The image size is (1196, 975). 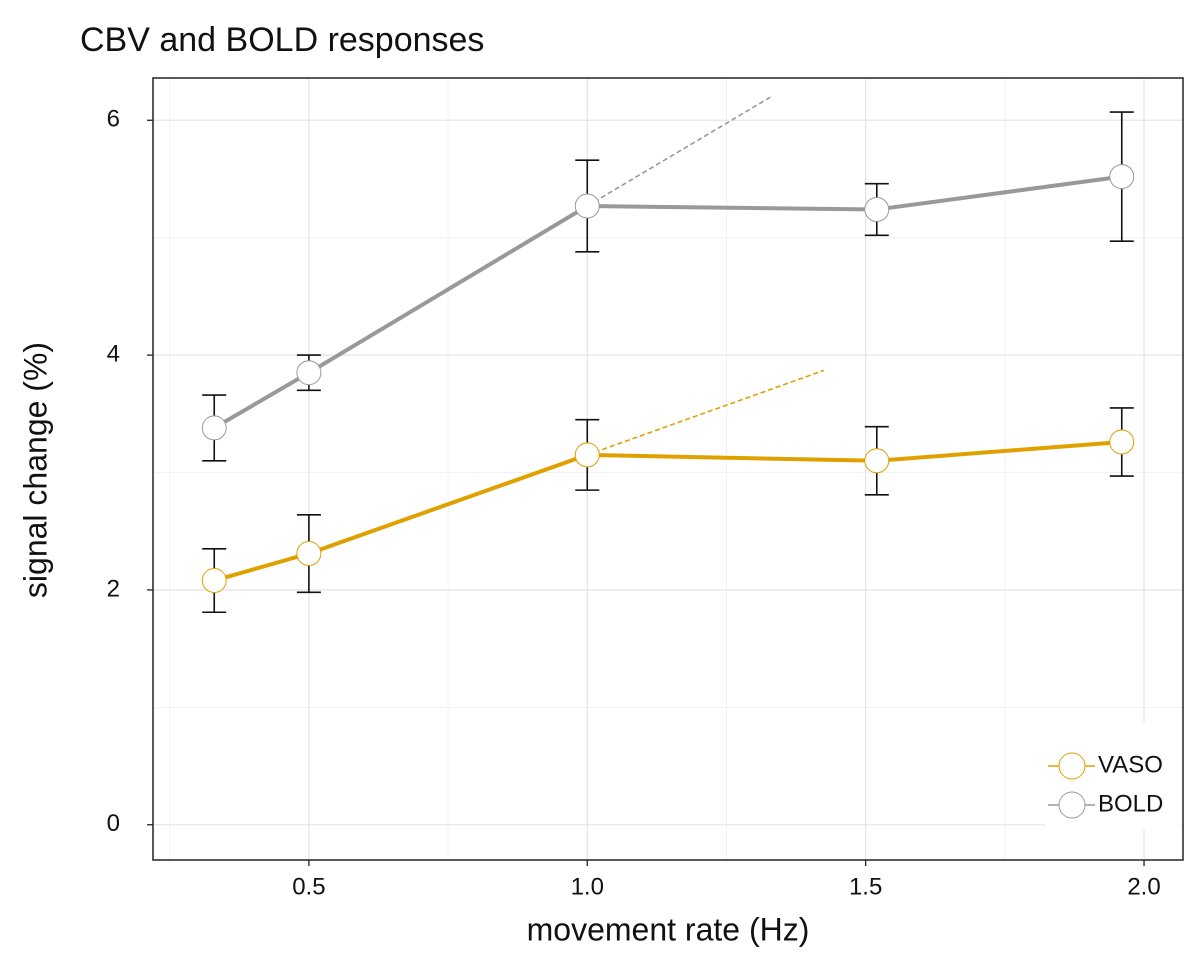 I want to click on series-line, so click(x=667, y=511).